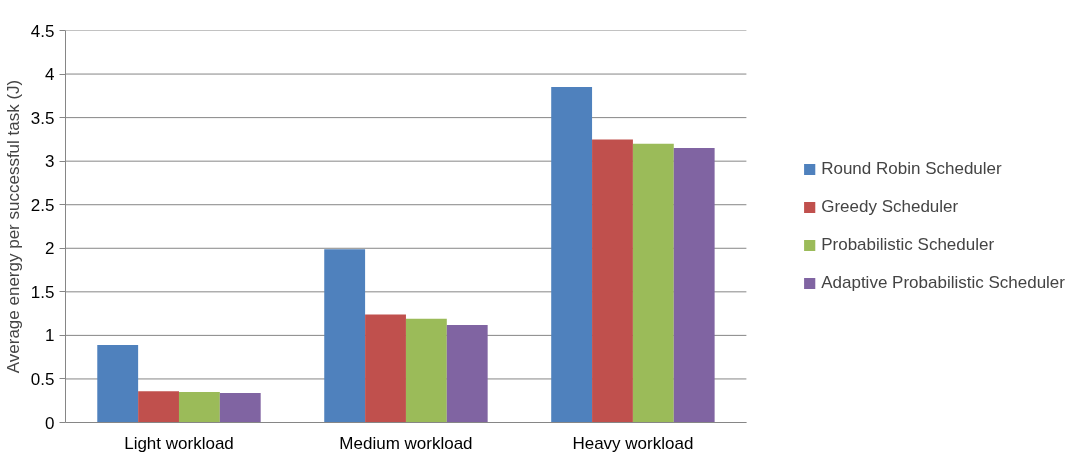  I want to click on legend-label: Adaptive Probabilistic Scheduler, so click(943, 283).